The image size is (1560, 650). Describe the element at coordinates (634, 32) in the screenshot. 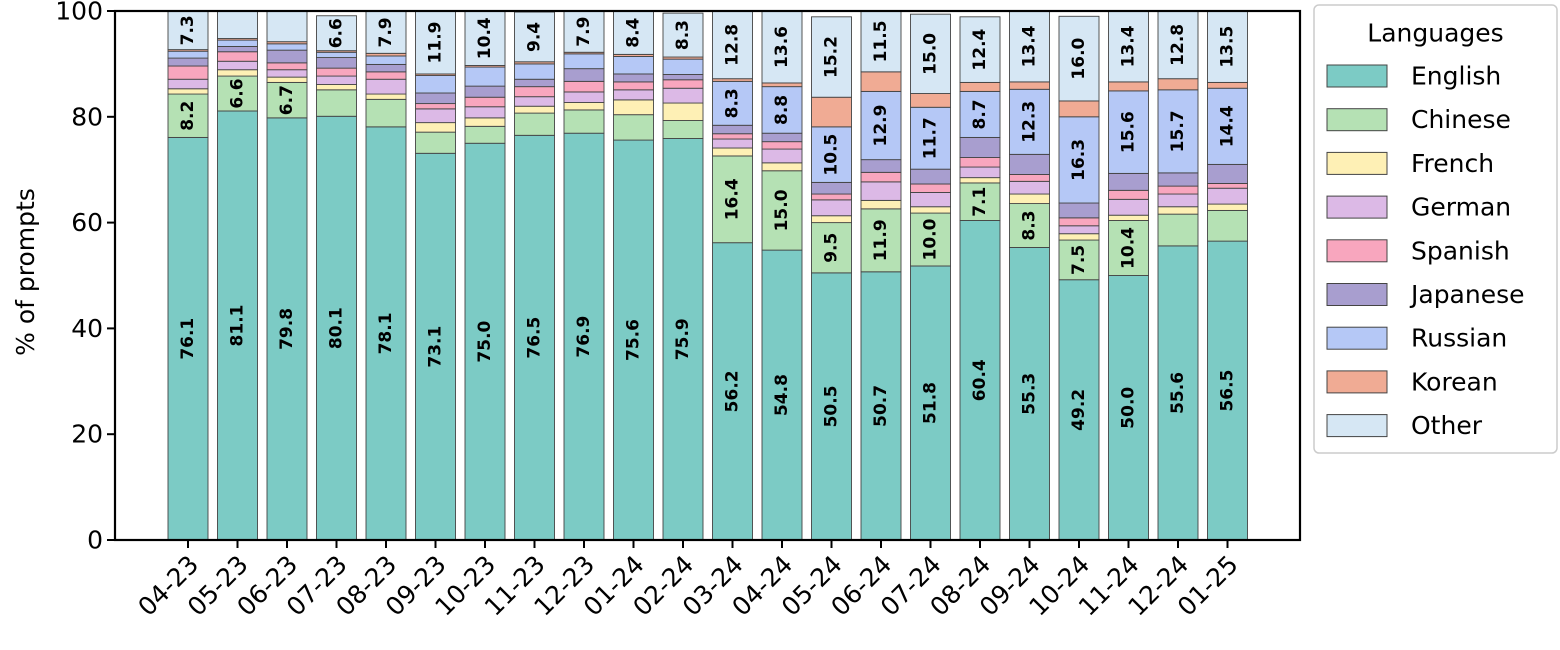

I see `data-label-other-01-24: 8.4` at that location.